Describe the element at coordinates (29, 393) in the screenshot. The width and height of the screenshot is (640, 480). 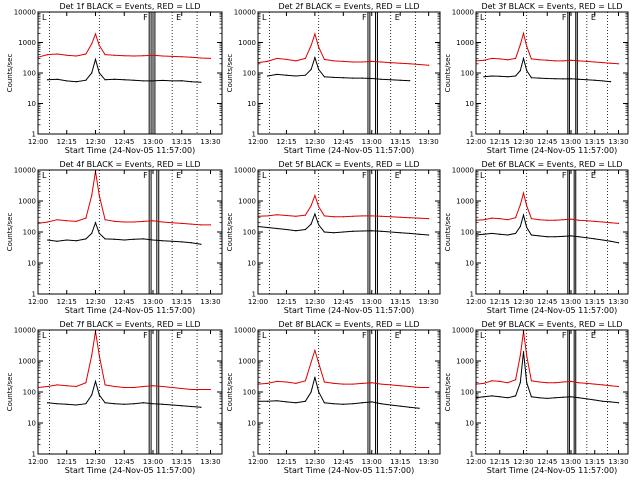
I see `y-tick-label: 100` at that location.